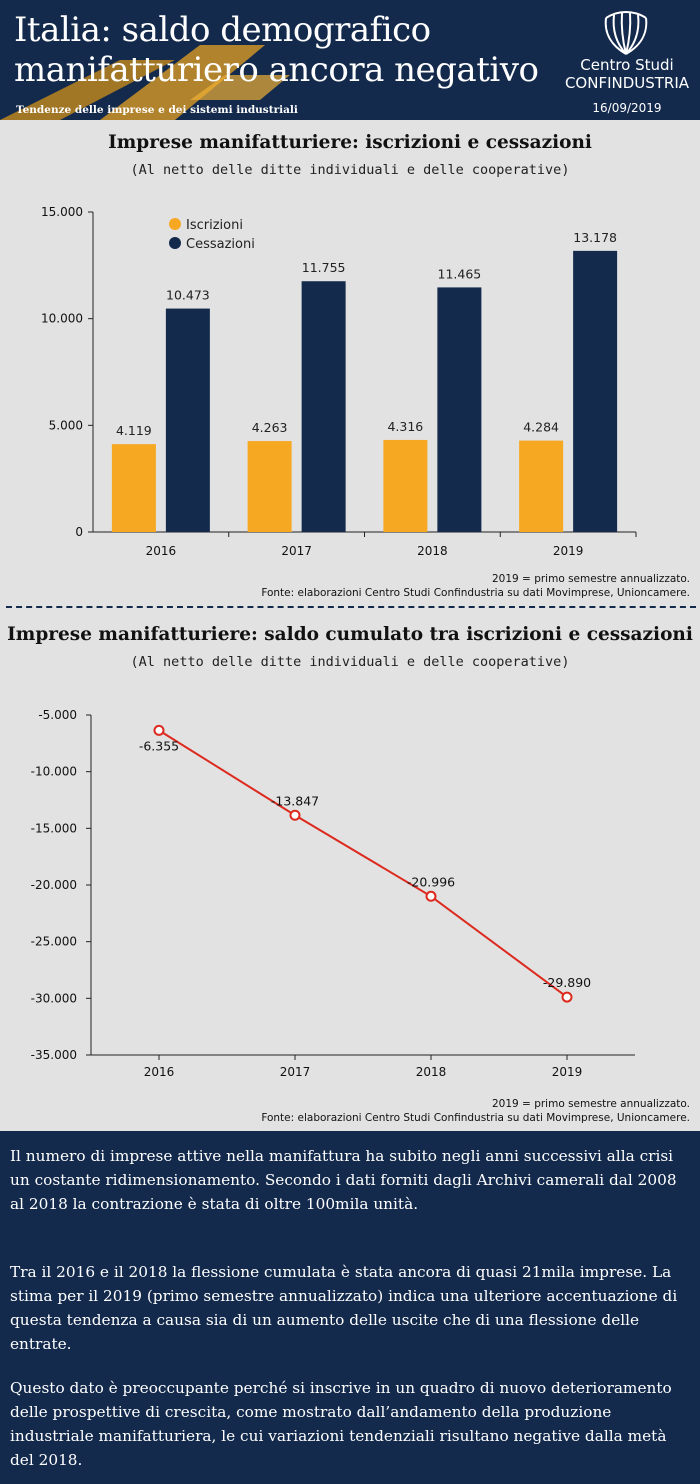  Describe the element at coordinates (351, 607) in the screenshot. I see `section-divider` at that location.